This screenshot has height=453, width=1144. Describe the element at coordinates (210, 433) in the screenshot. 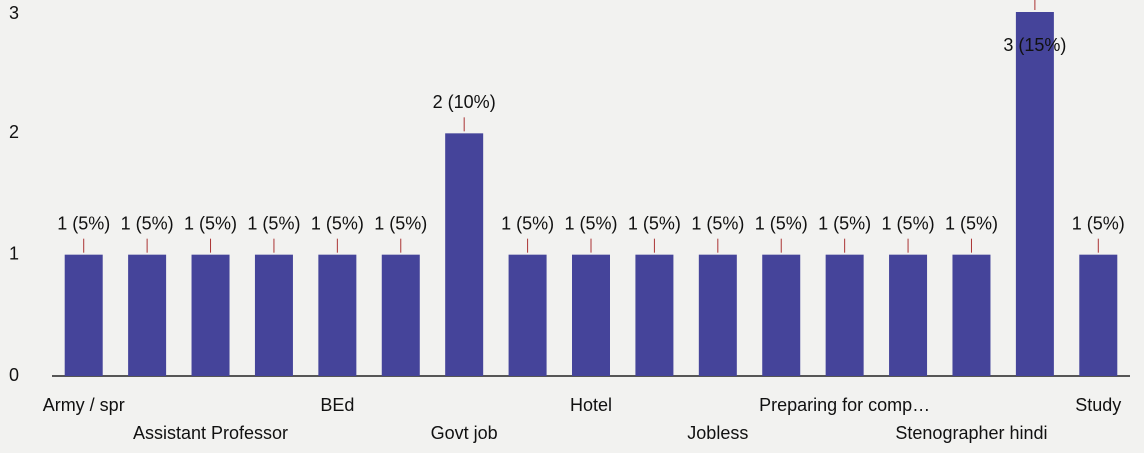

I see `x-tick-label: Assistant Professor` at that location.